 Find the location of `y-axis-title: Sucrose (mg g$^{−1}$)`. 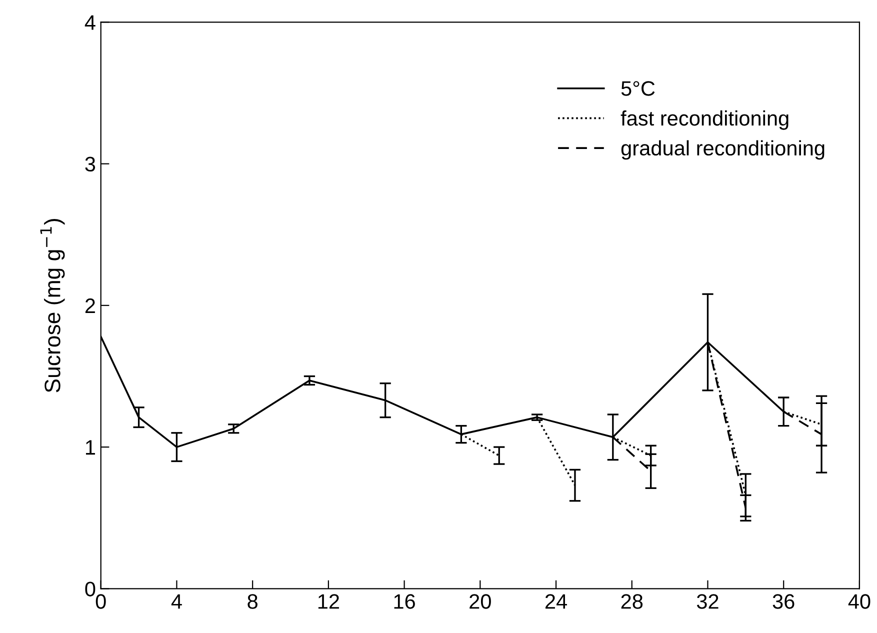

y-axis-title: Sucrose (mg g$^{−1}$) is located at coordinates (52, 305).